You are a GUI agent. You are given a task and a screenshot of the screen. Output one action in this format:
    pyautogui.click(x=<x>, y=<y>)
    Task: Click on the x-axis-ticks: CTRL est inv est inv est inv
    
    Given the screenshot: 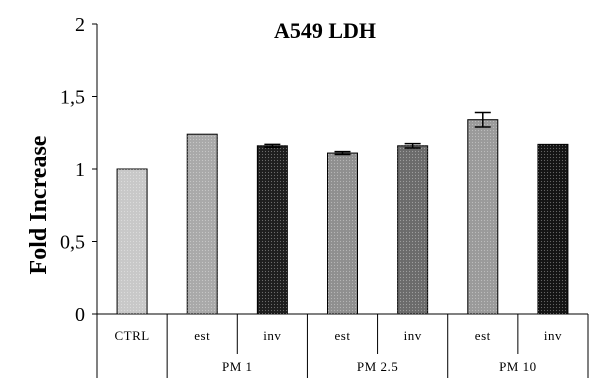 What is the action you would take?
    pyautogui.click(x=342, y=346)
    